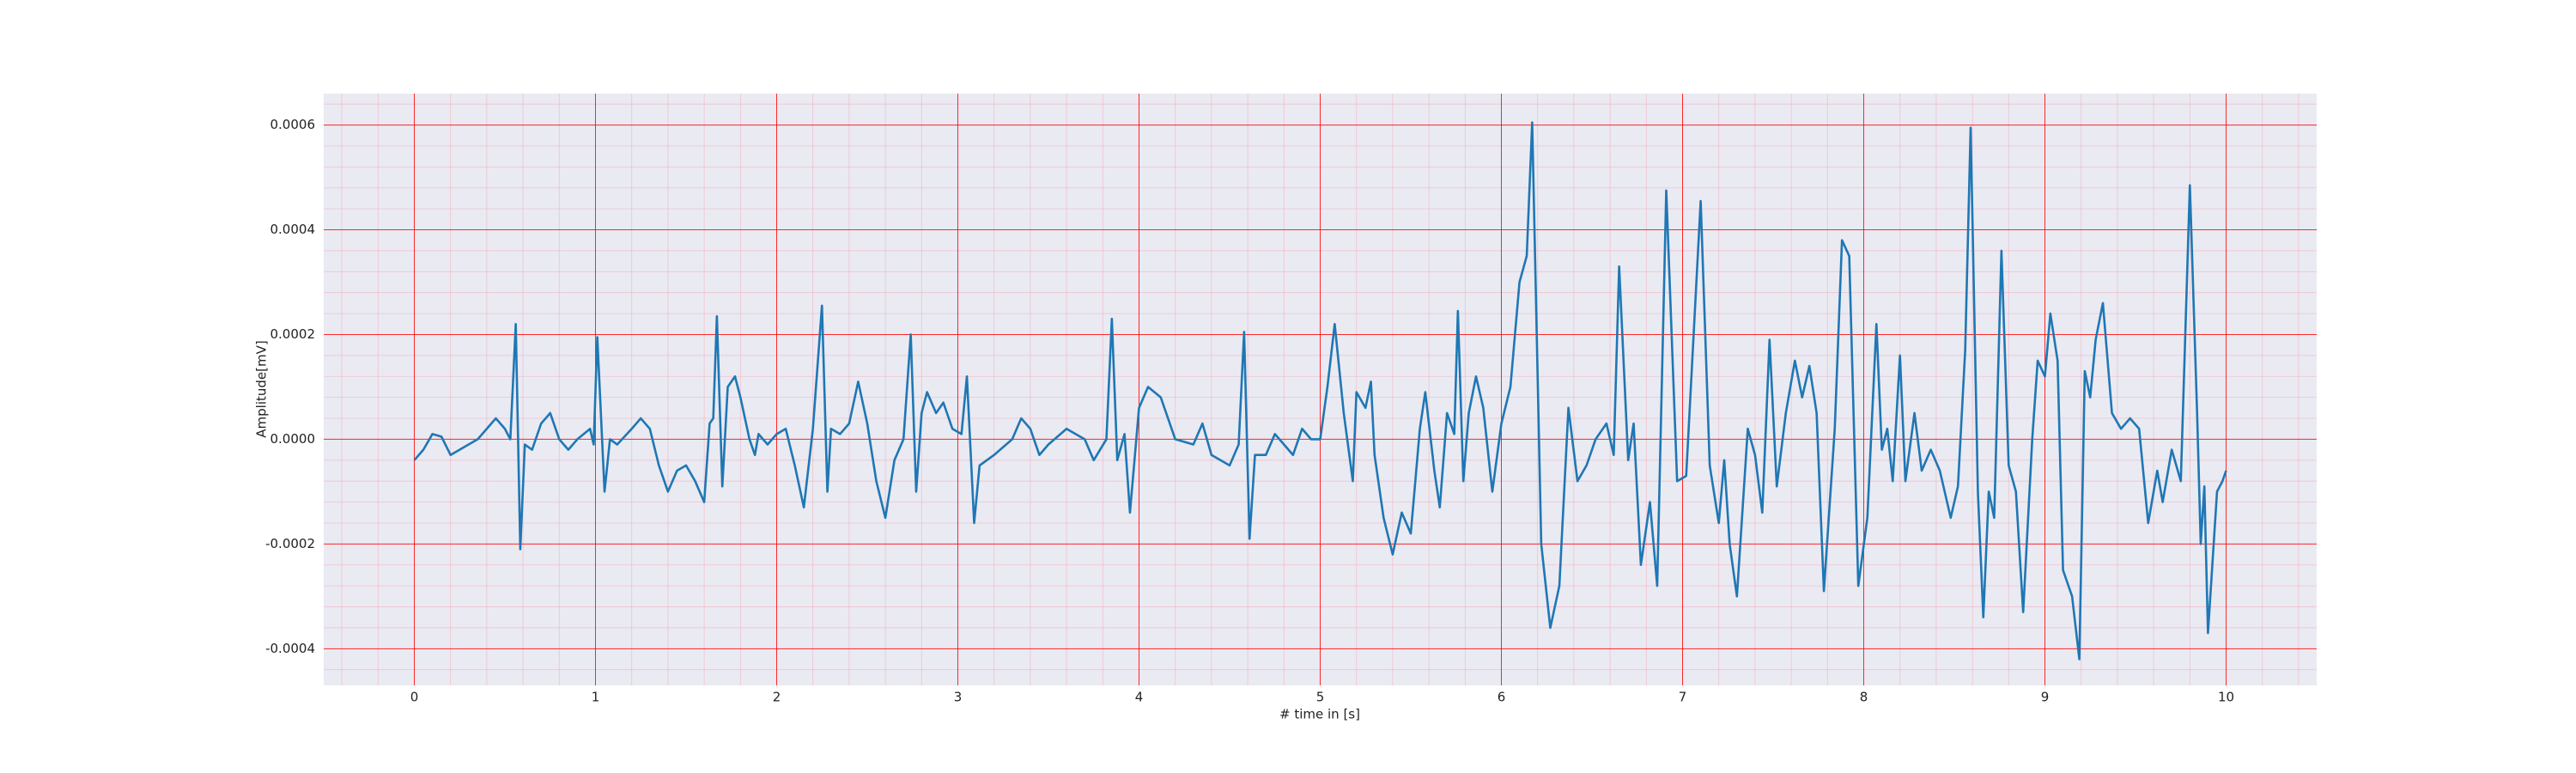 The height and width of the screenshot is (773, 2576). I want to click on x-tick-label: 0, so click(414, 697).